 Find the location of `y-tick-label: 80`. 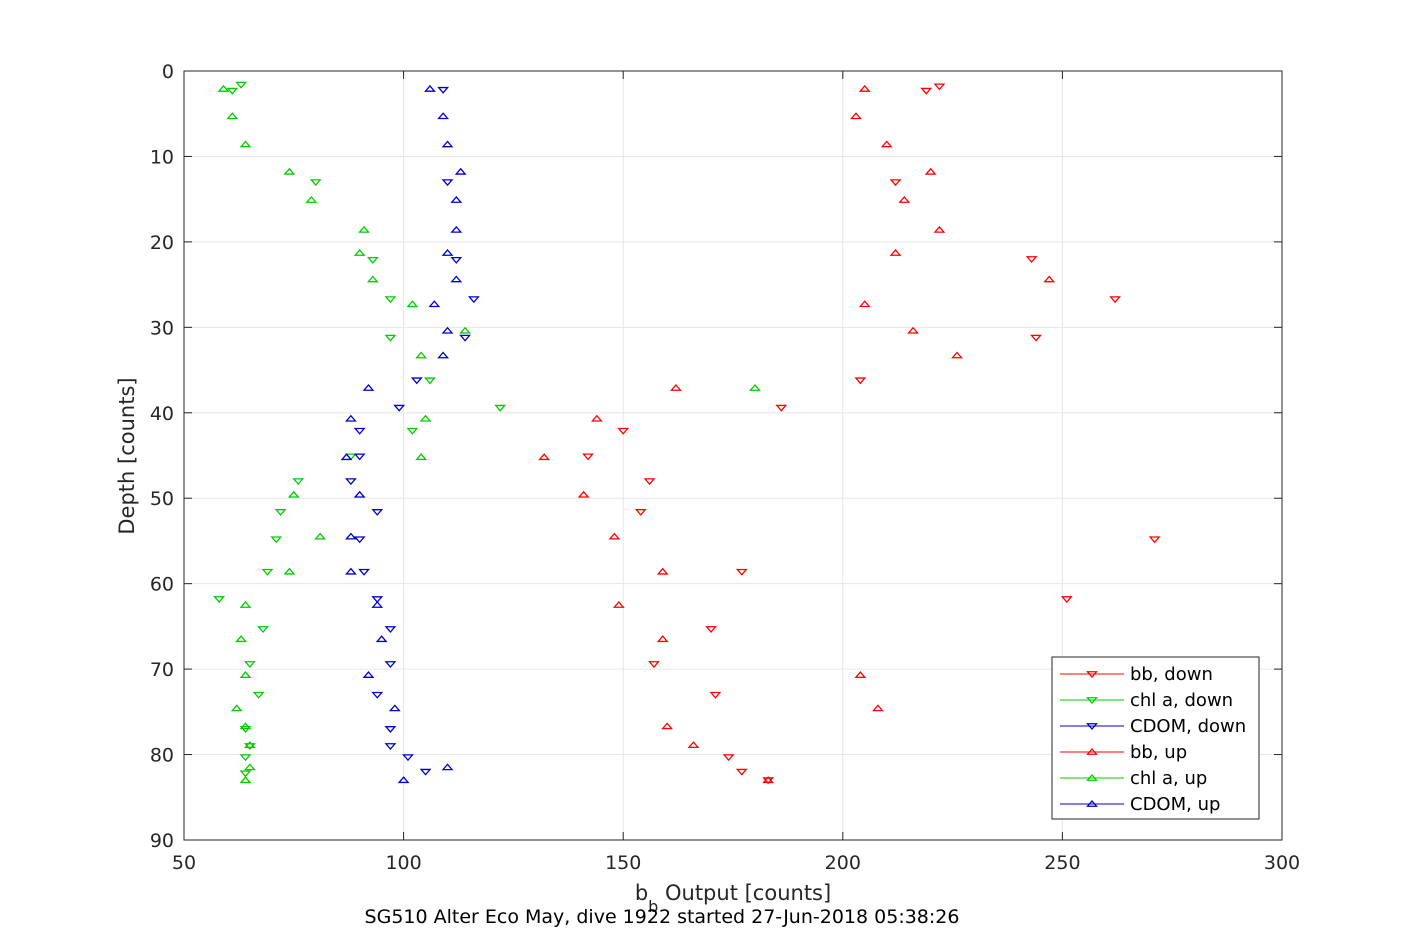

y-tick-label: 80 is located at coordinates (162, 756).